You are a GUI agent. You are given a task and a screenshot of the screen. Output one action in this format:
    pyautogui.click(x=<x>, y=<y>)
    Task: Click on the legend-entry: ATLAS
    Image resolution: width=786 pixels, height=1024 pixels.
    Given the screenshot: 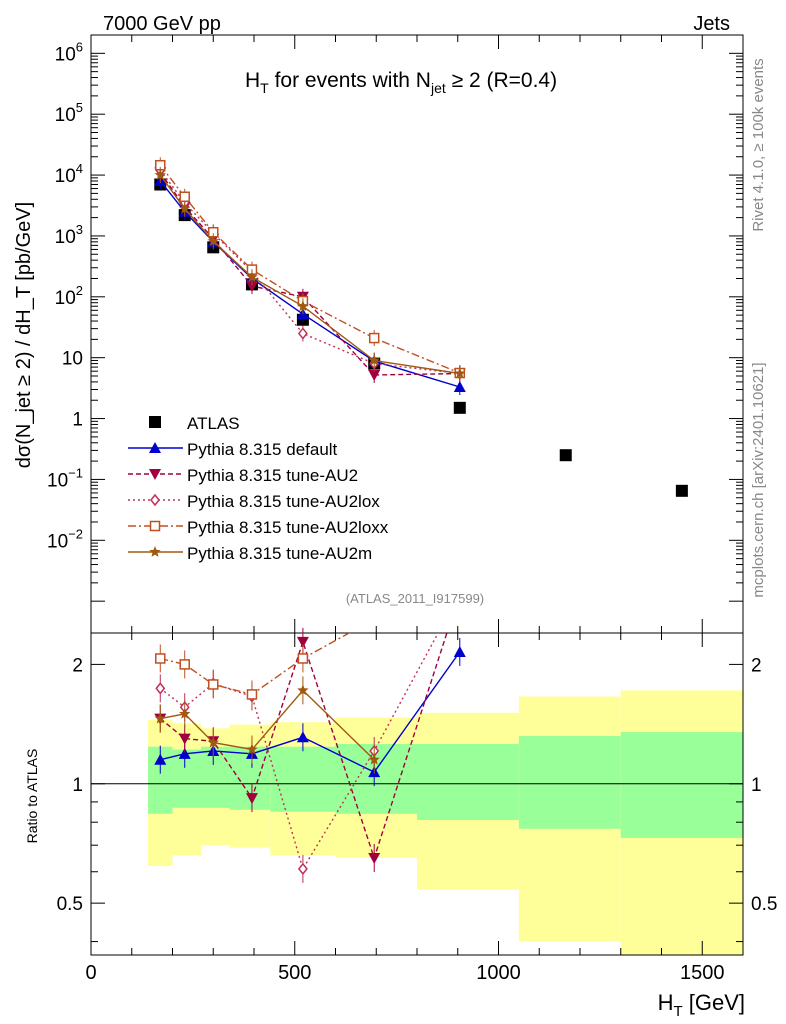 What is the action you would take?
    pyautogui.click(x=194, y=423)
    